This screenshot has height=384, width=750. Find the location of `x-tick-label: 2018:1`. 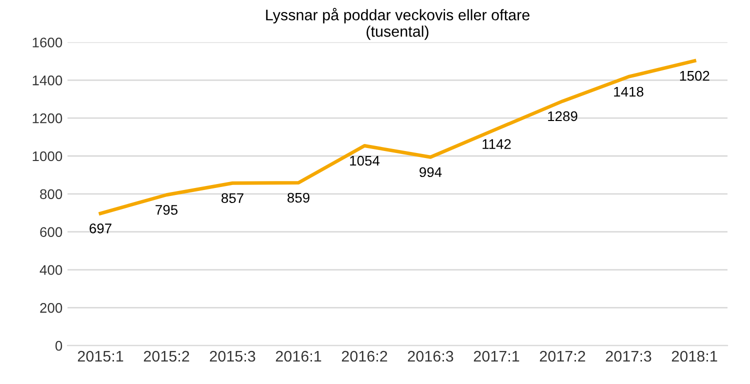

x-tick-label: 2018:1 is located at coordinates (695, 356).